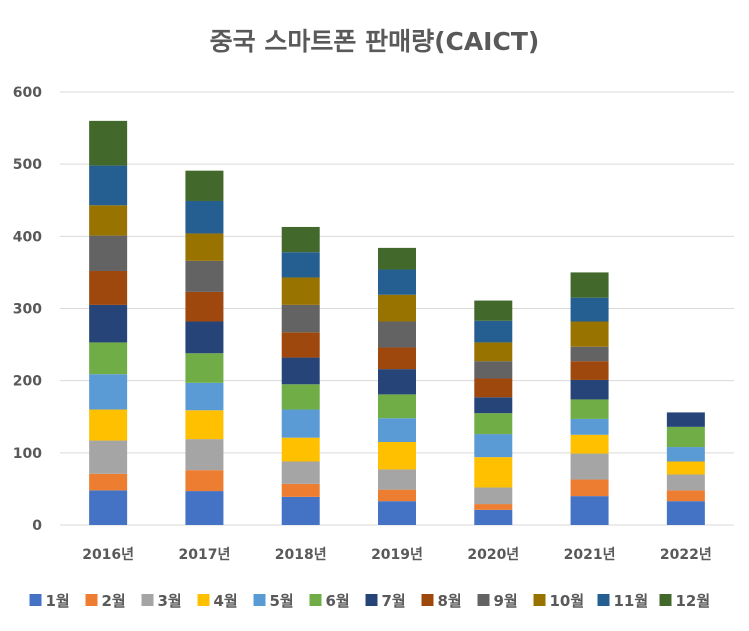 Image resolution: width=749 pixels, height=631 pixels. Describe the element at coordinates (37, 526) in the screenshot. I see `y-tick-label: 0` at that location.